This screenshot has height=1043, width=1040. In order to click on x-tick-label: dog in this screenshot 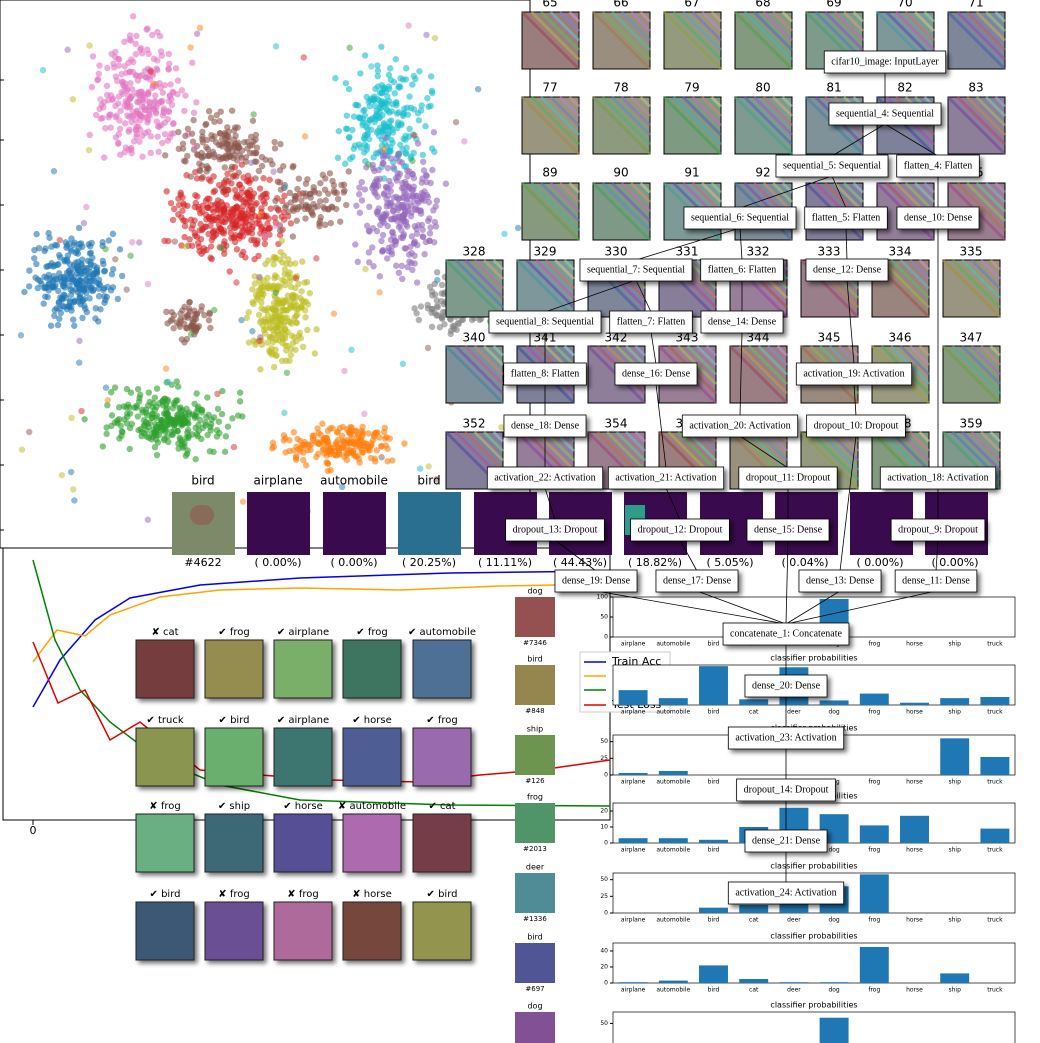, I will do `click(833, 920)`.